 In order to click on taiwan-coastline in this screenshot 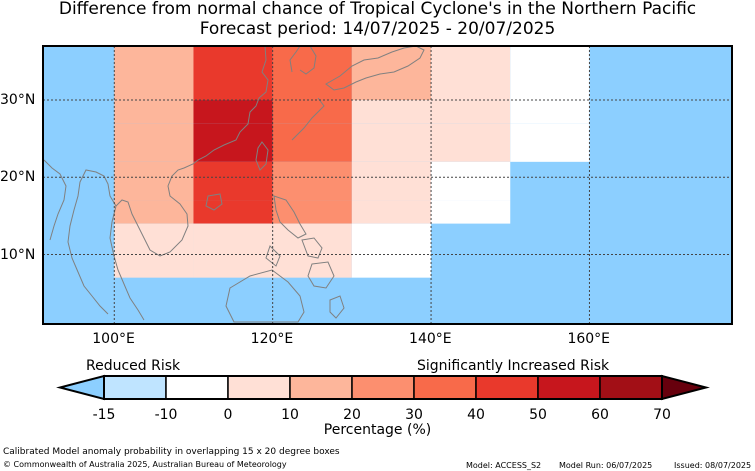, I will do `click(262, 156)`.